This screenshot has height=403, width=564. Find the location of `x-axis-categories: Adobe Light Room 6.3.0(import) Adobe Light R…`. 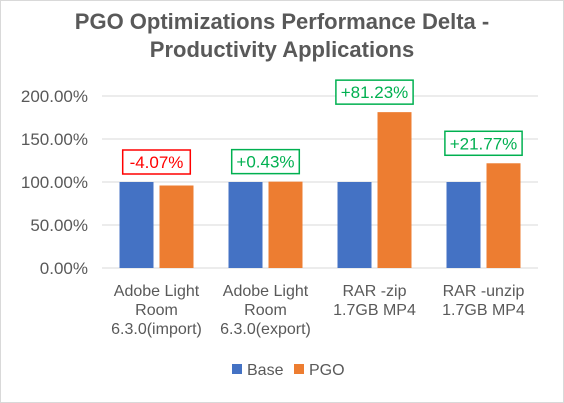

x-axis-categories: Adobe Light Room 6.3.0(import) Adobe Light R… is located at coordinates (318, 310).